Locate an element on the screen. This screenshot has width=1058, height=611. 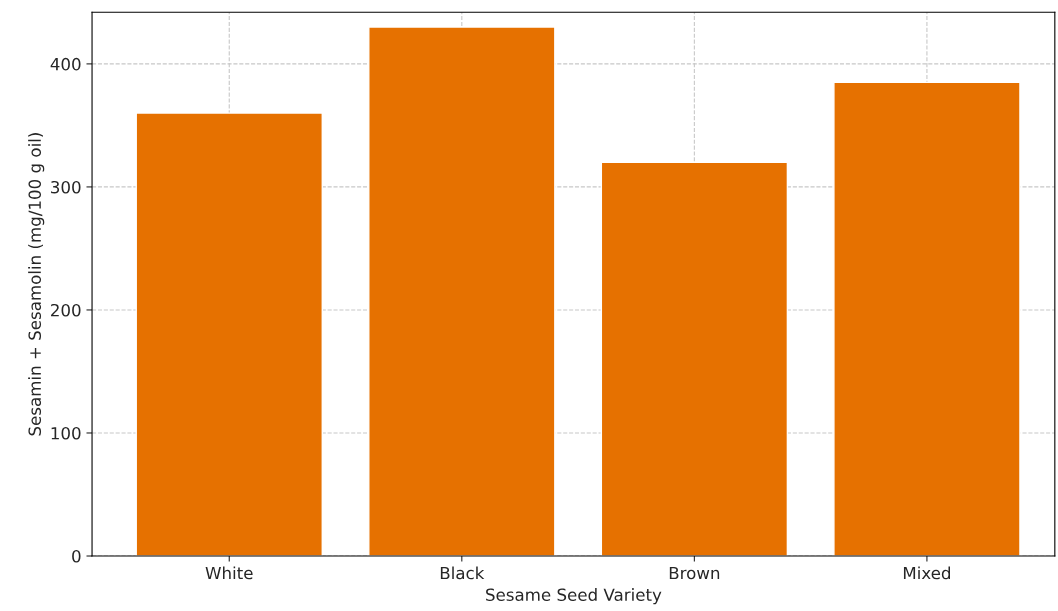
x-tick-label: Brown is located at coordinates (694, 573).